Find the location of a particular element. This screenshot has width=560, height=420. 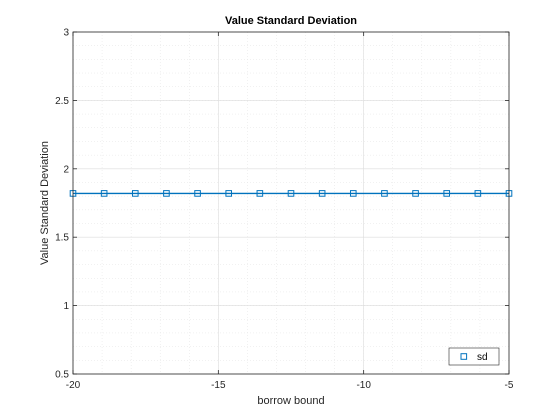

y-tick-label: 1 is located at coordinates (66, 306).